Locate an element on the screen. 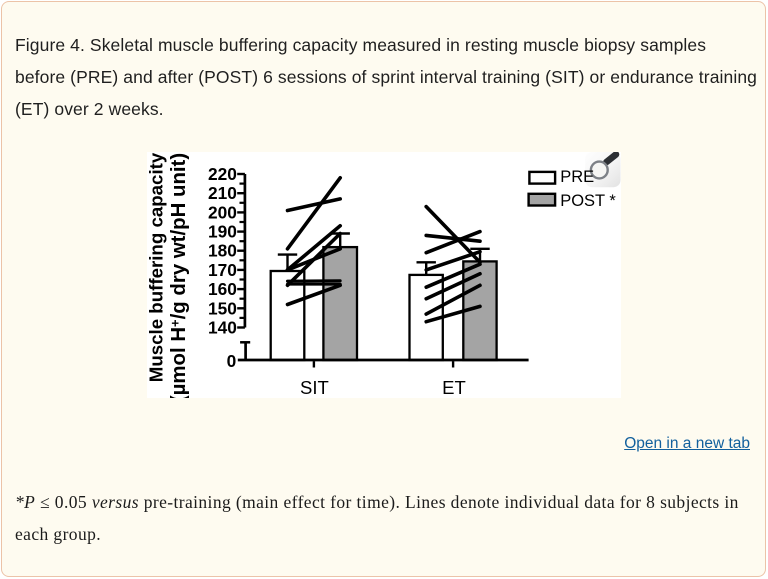 This screenshot has height=579, width=768. svg-text: 150 is located at coordinates (222, 308).